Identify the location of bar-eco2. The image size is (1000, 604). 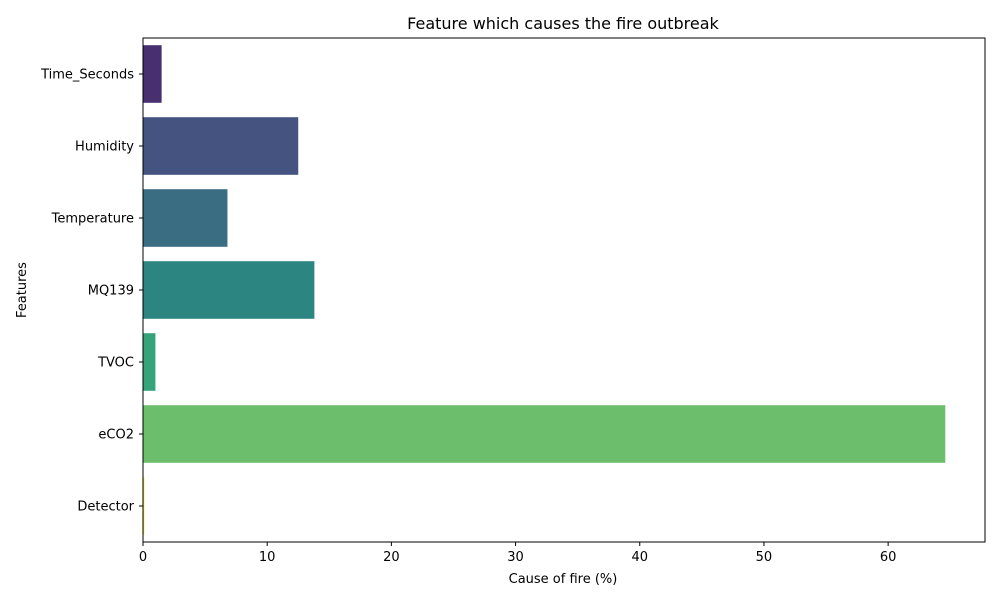
(544, 434).